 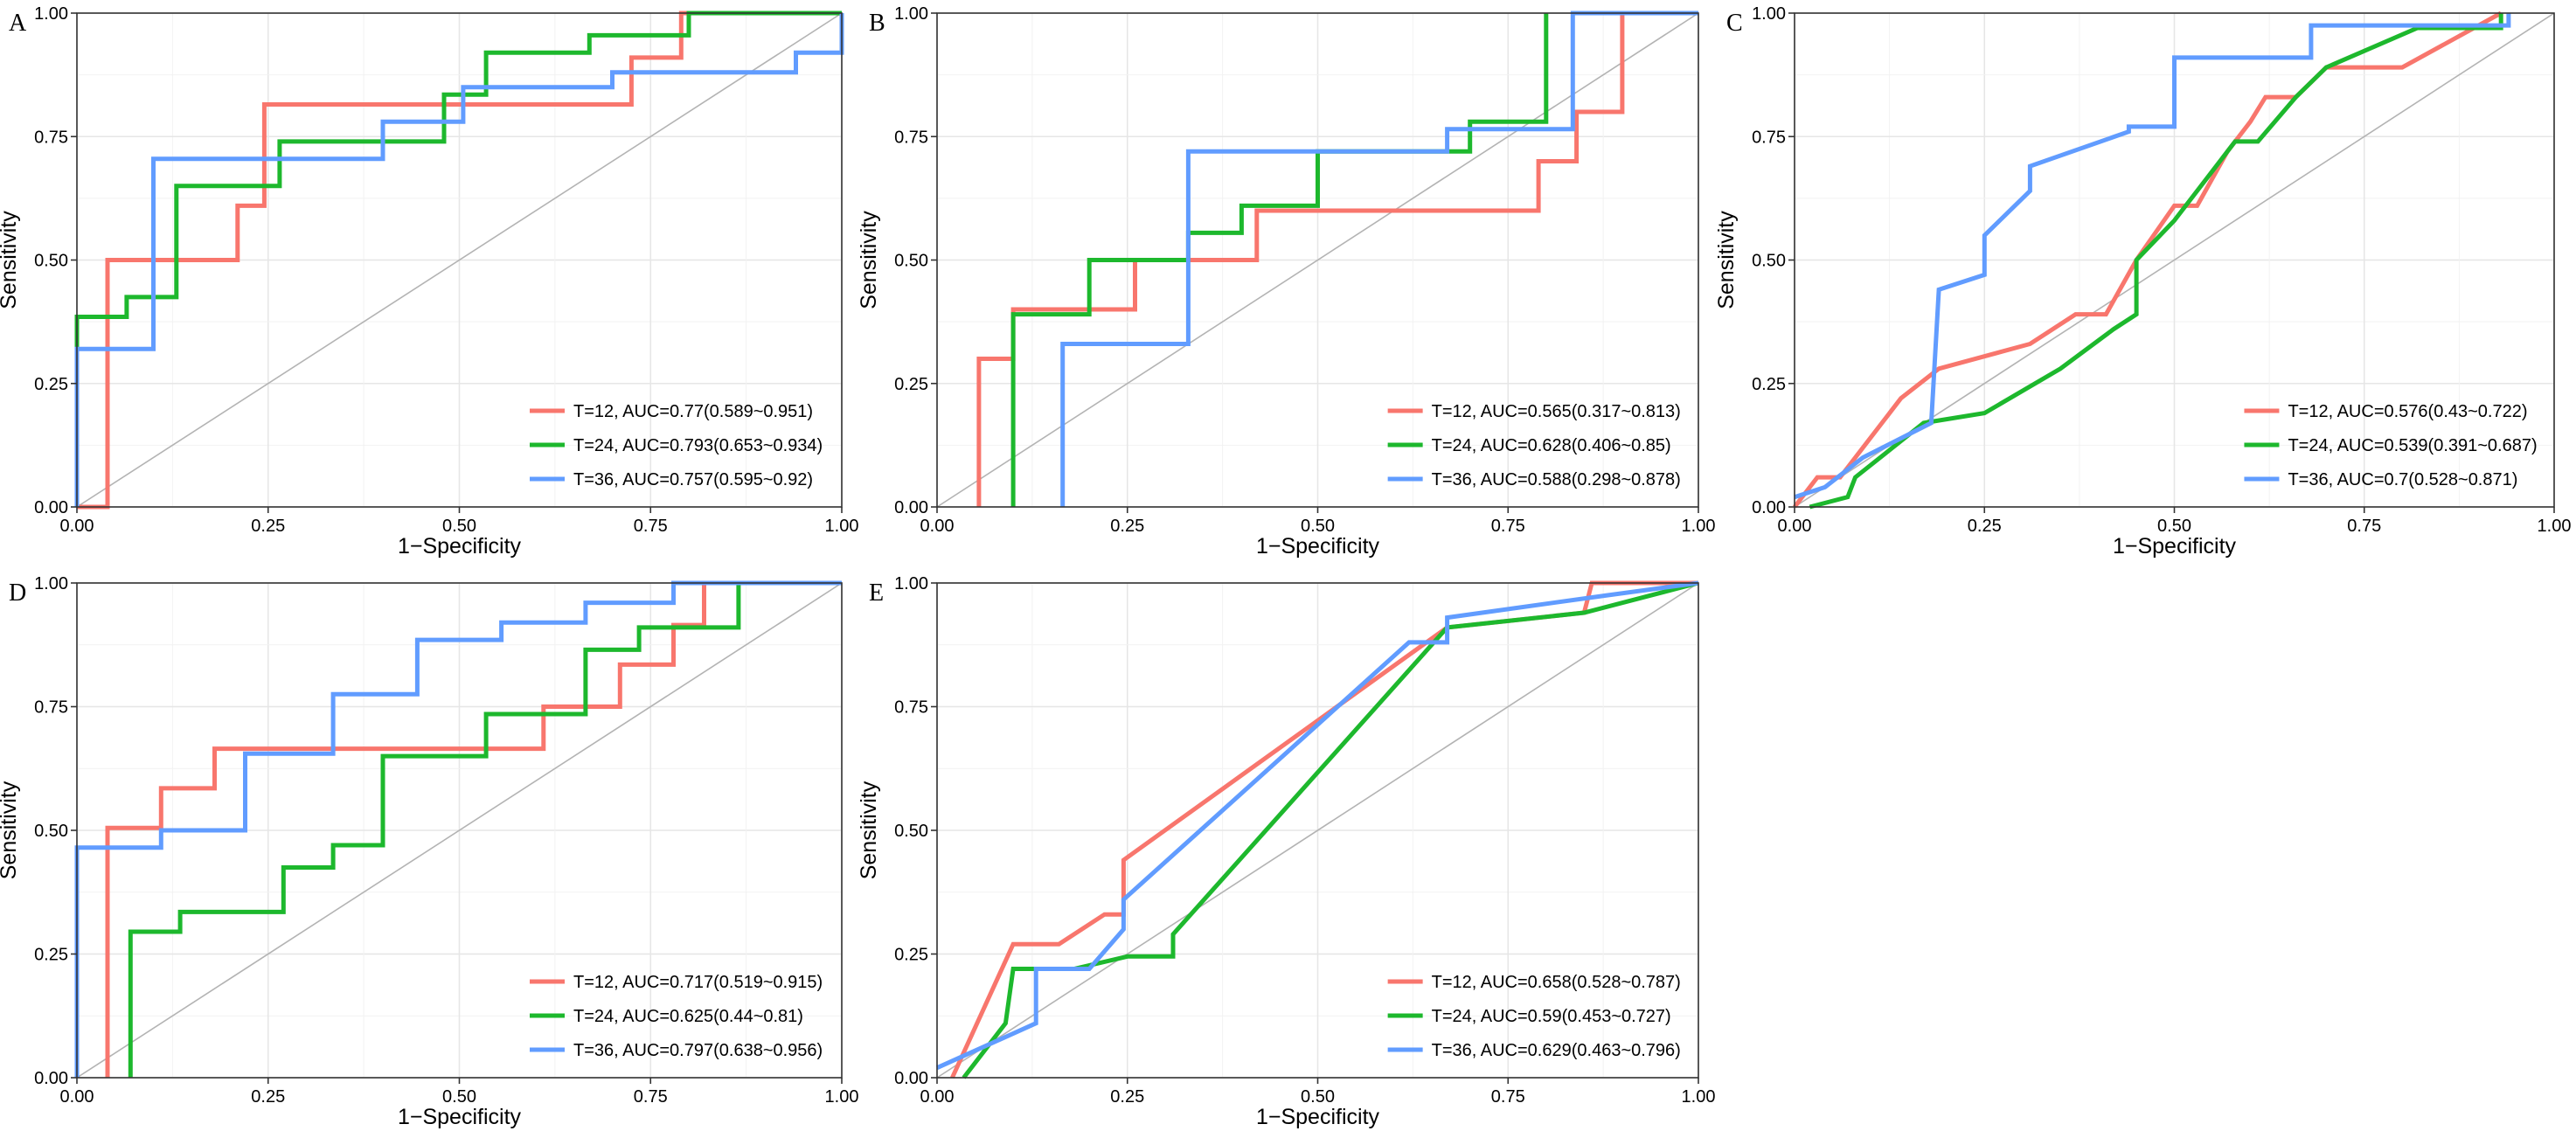 I want to click on legend-label: T=36, AUC=0.629(0.463~0.796), so click(x=1556, y=1050).